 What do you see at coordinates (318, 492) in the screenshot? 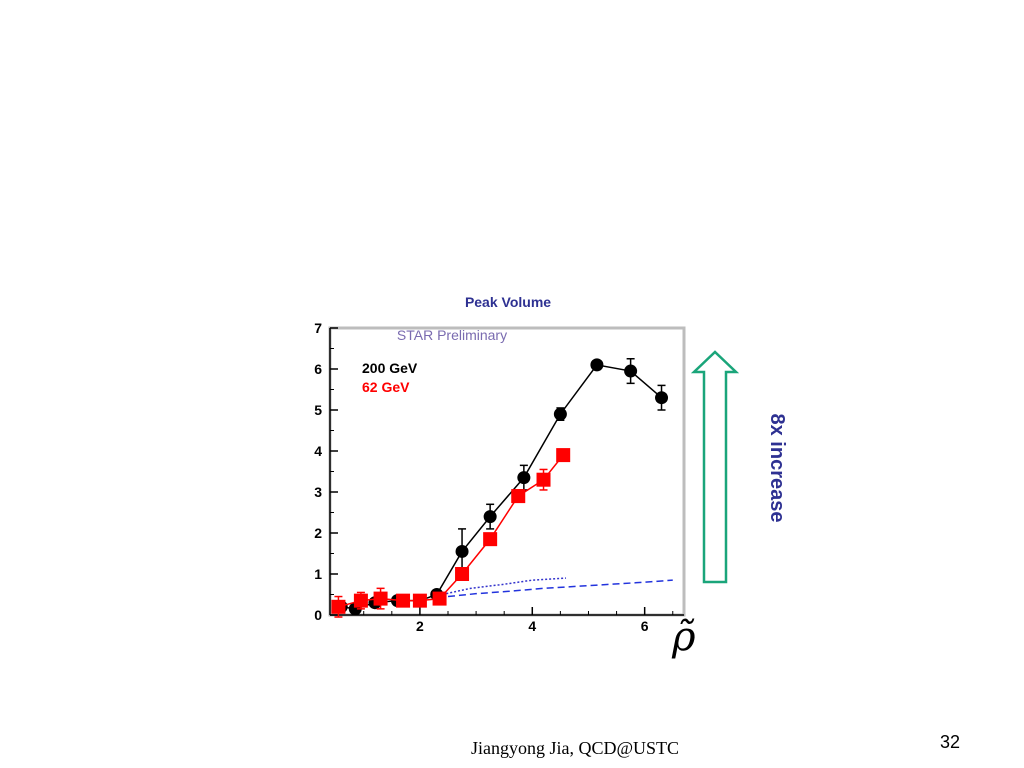
I see `y-tick-label: 3` at bounding box center [318, 492].